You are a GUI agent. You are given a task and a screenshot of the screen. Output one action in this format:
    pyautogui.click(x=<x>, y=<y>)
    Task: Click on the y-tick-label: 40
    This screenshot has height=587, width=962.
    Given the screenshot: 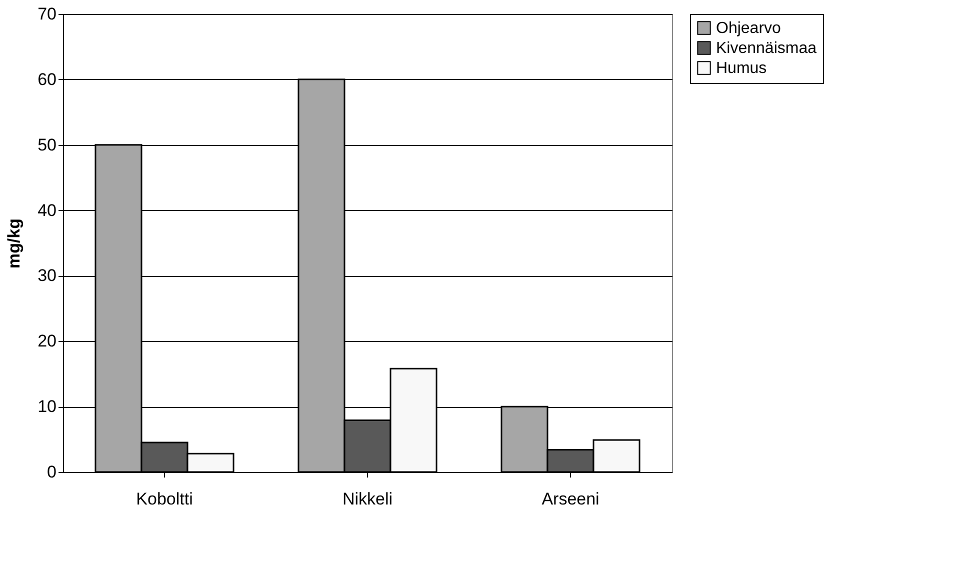 What is the action you would take?
    pyautogui.click(x=47, y=210)
    